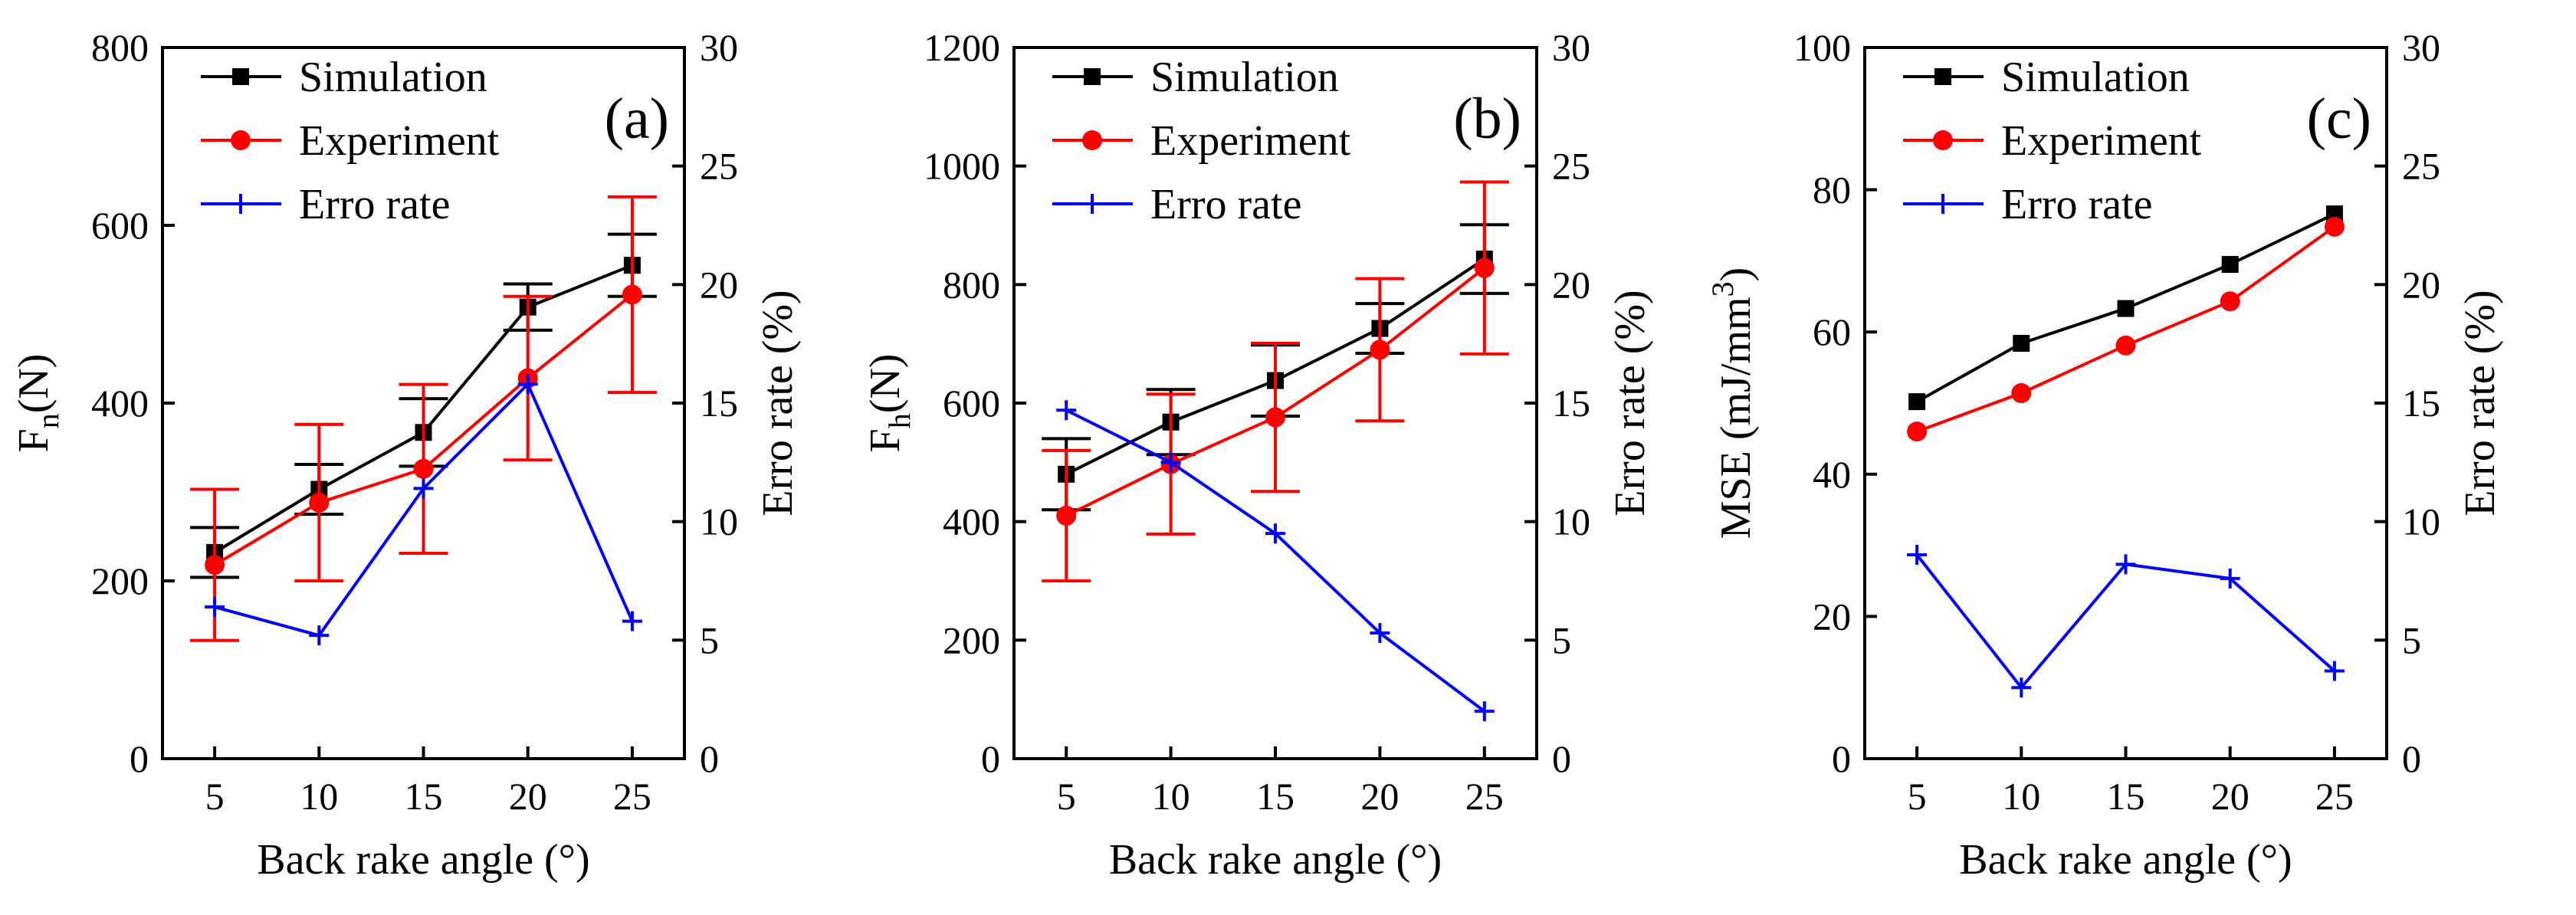 Image resolution: width=2576 pixels, height=915 pixels. What do you see at coordinates (962, 166) in the screenshot?
I see `y-tick-label: 1000` at bounding box center [962, 166].